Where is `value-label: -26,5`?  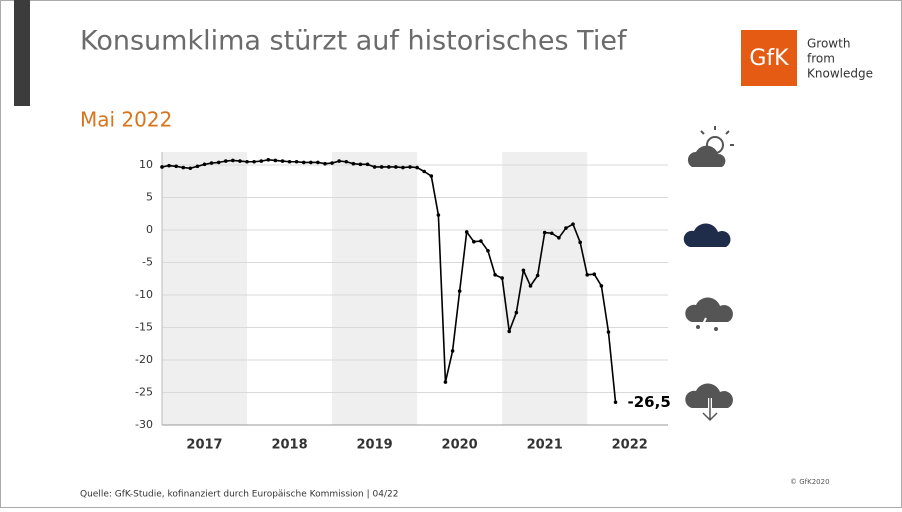 value-label: -26,5 is located at coordinates (649, 402).